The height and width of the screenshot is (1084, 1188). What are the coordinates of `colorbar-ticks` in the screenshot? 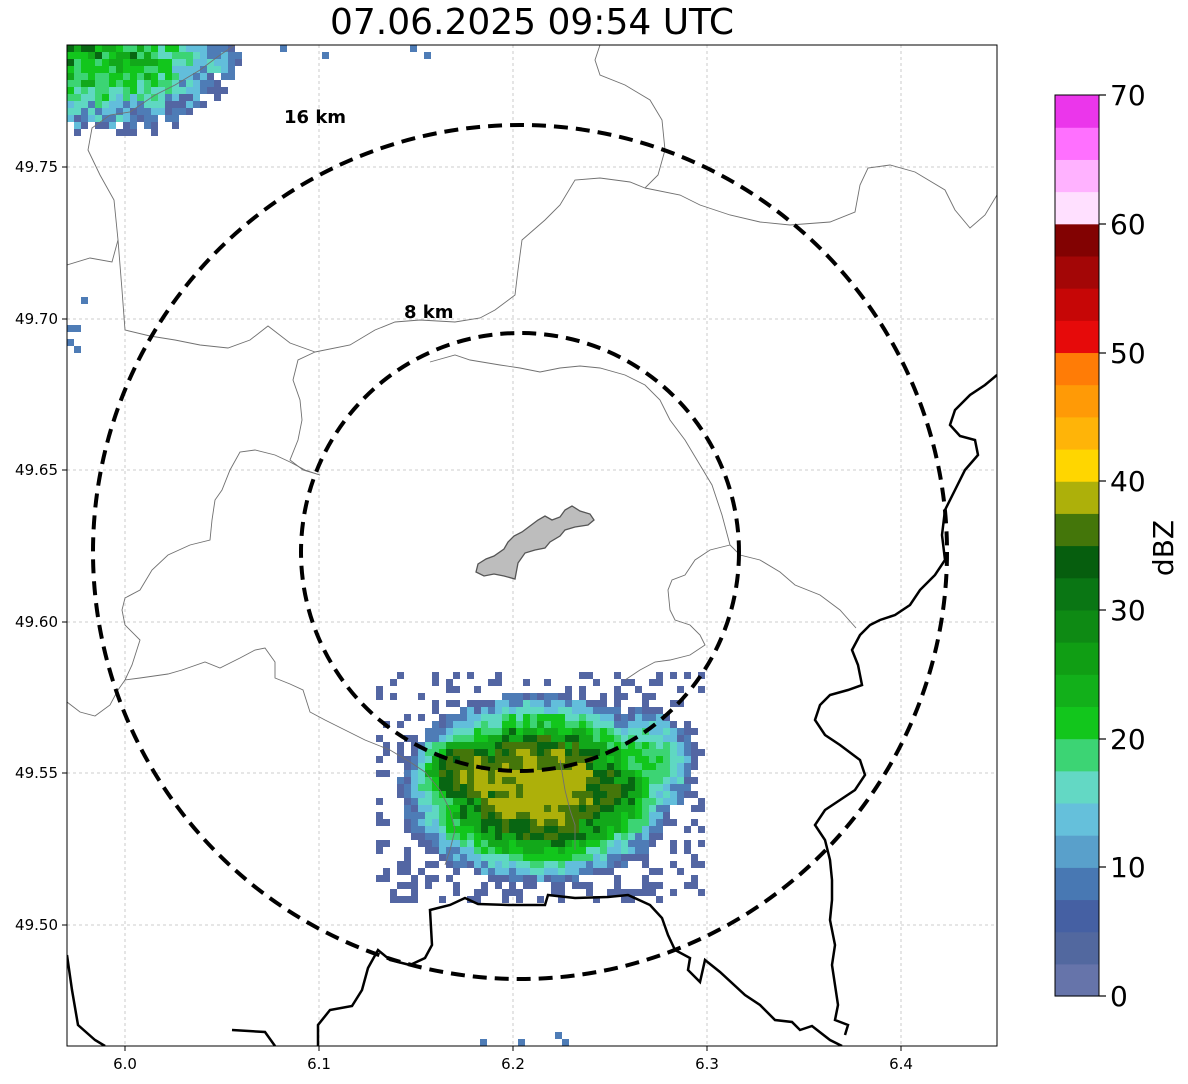 It's located at (1102, 545).